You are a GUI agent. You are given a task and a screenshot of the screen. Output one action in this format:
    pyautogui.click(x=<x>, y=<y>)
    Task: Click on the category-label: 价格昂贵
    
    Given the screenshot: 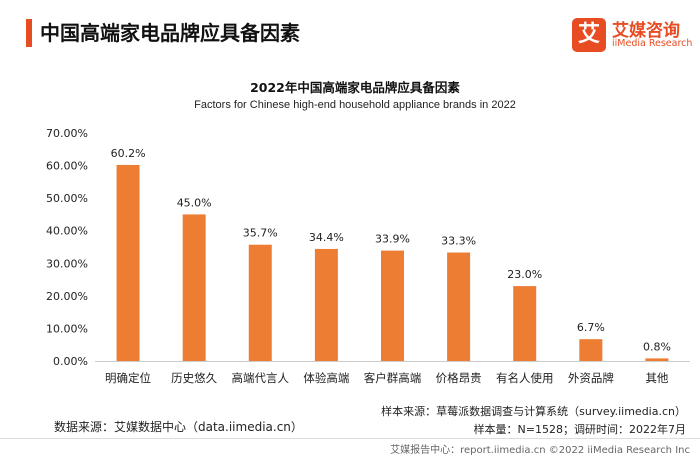 What is the action you would take?
    pyautogui.click(x=459, y=378)
    